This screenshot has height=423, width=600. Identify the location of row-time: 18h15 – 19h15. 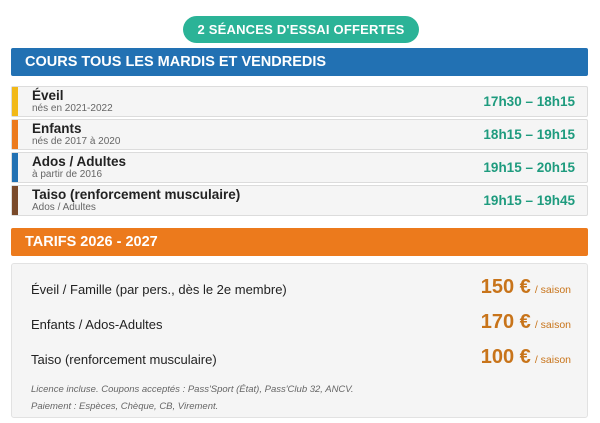
(529, 134).